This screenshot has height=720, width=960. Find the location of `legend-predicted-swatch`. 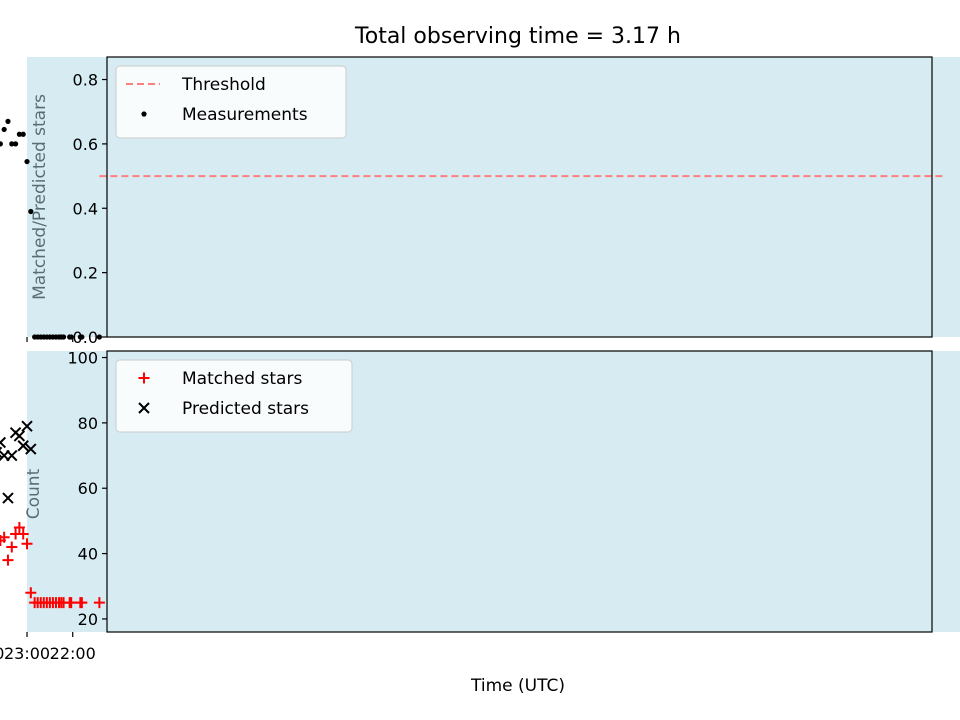

legend-predicted-swatch is located at coordinates (144, 408).